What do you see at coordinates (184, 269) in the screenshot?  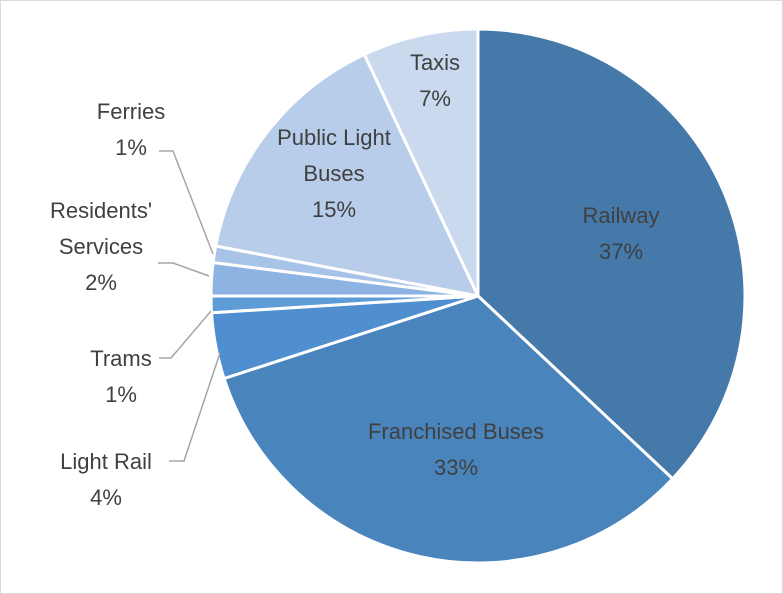 I see `leader-line-residents-services` at bounding box center [184, 269].